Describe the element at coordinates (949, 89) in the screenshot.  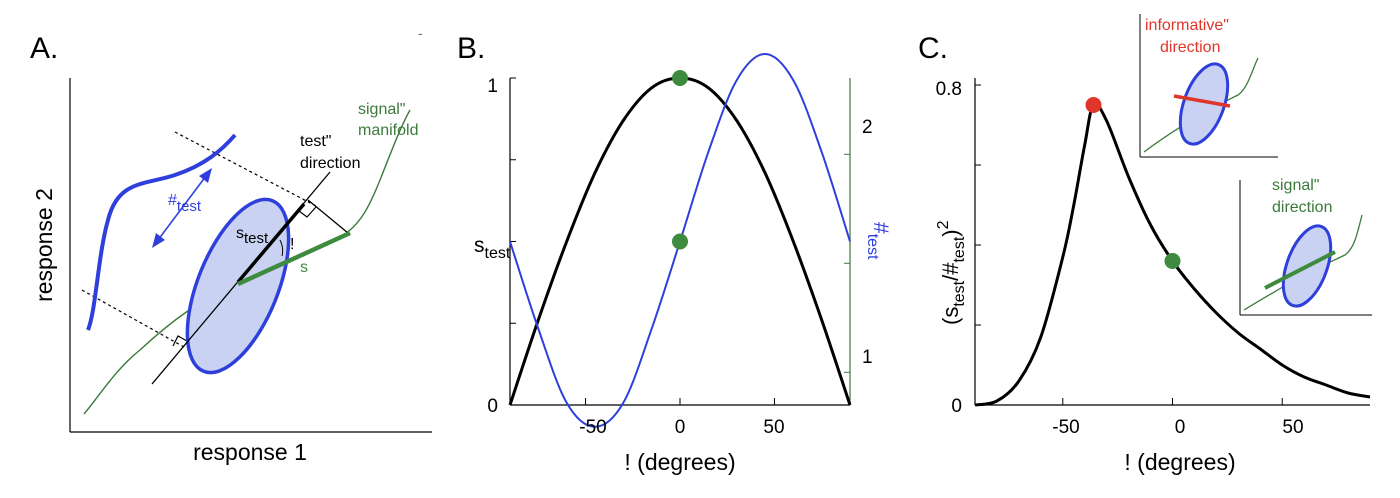
I see `c-ytick-08: 0.8` at that location.